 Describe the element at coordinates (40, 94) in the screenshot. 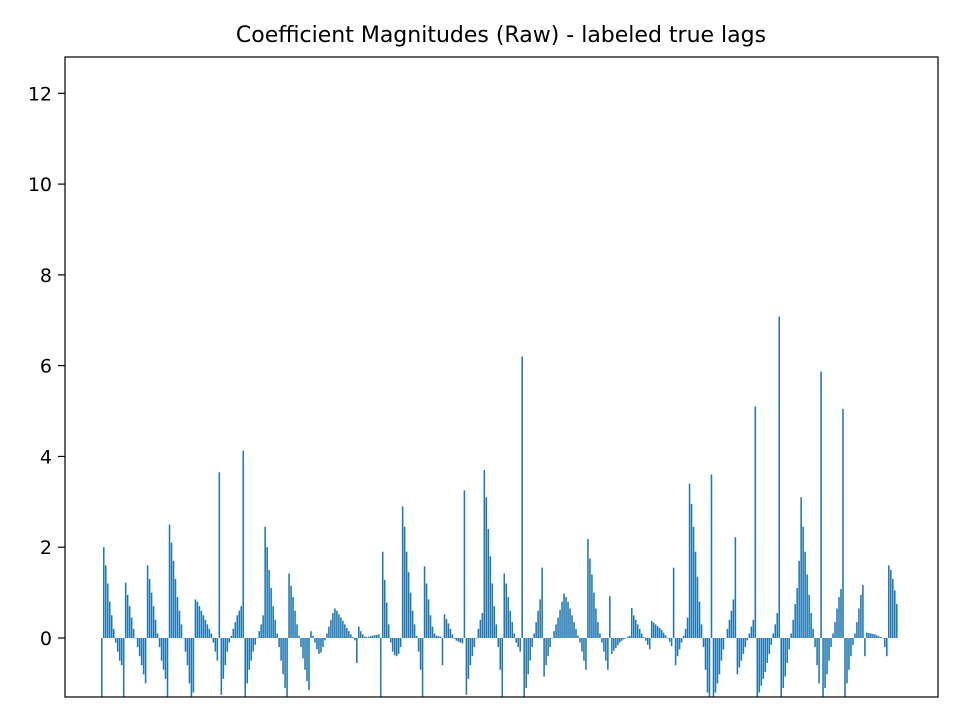

I see `y-tick-label: 12` at that location.